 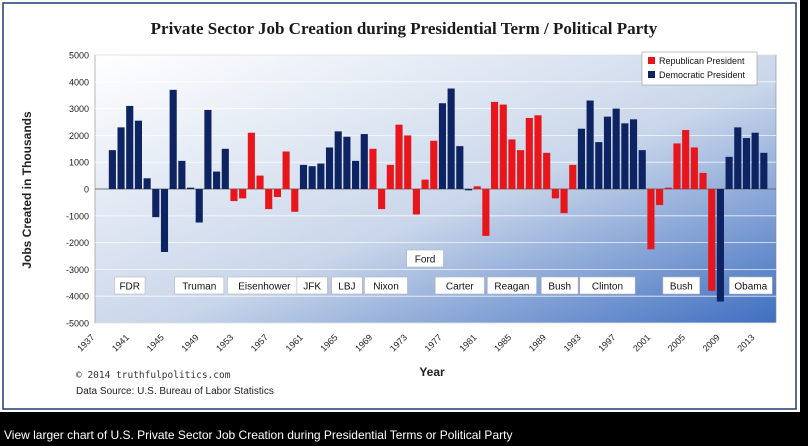 What do you see at coordinates (738, 158) in the screenshot?
I see `bar-2011` at bounding box center [738, 158].